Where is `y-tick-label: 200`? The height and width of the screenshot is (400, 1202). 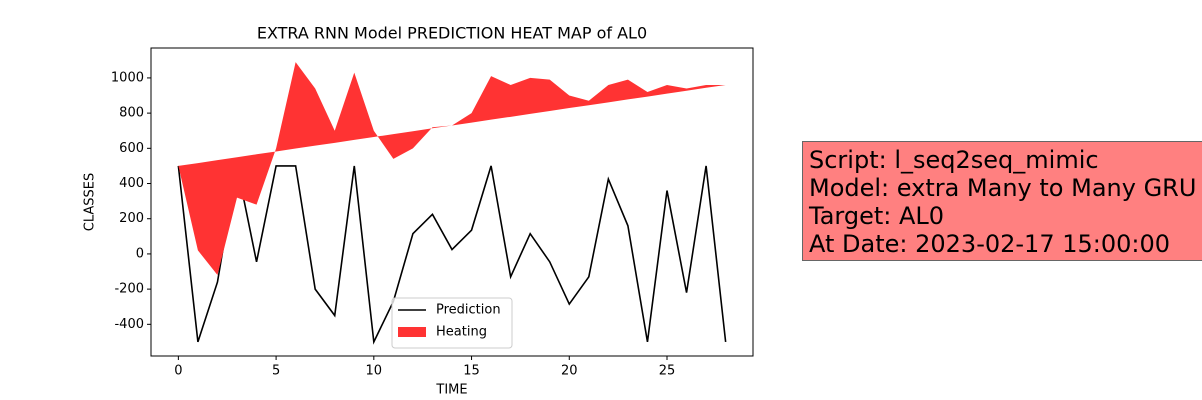 y-tick-label: 200 is located at coordinates (131, 218).